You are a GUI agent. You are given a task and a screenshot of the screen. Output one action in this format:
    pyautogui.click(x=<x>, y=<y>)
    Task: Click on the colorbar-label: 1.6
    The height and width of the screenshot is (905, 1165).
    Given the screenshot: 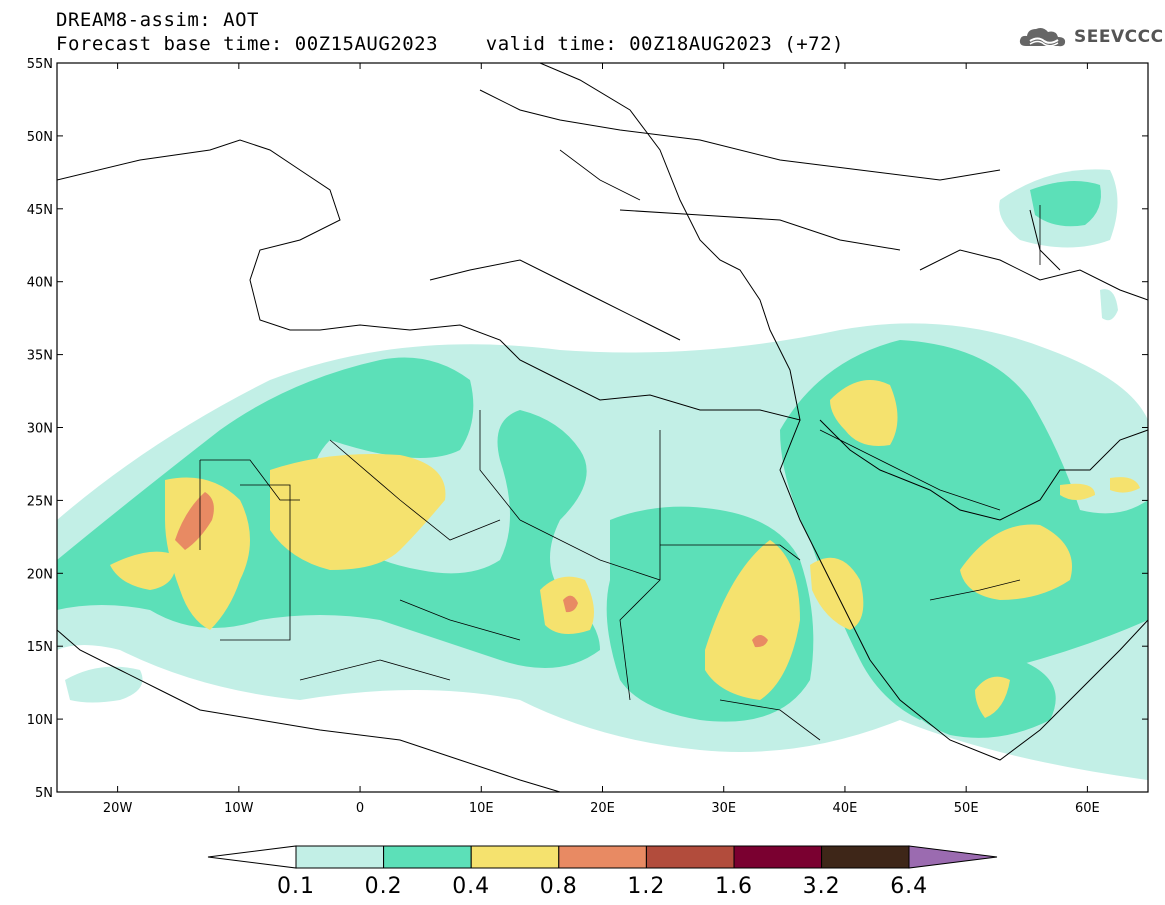 What is the action you would take?
    pyautogui.click(x=734, y=886)
    